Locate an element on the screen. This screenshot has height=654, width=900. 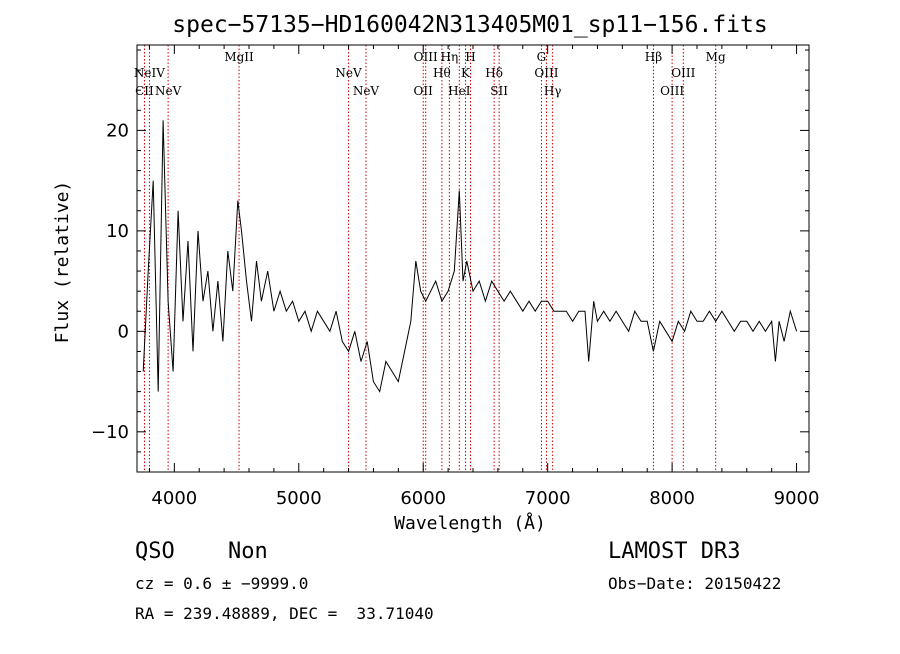
x-tick-label-0: 4000 is located at coordinates (174, 498).